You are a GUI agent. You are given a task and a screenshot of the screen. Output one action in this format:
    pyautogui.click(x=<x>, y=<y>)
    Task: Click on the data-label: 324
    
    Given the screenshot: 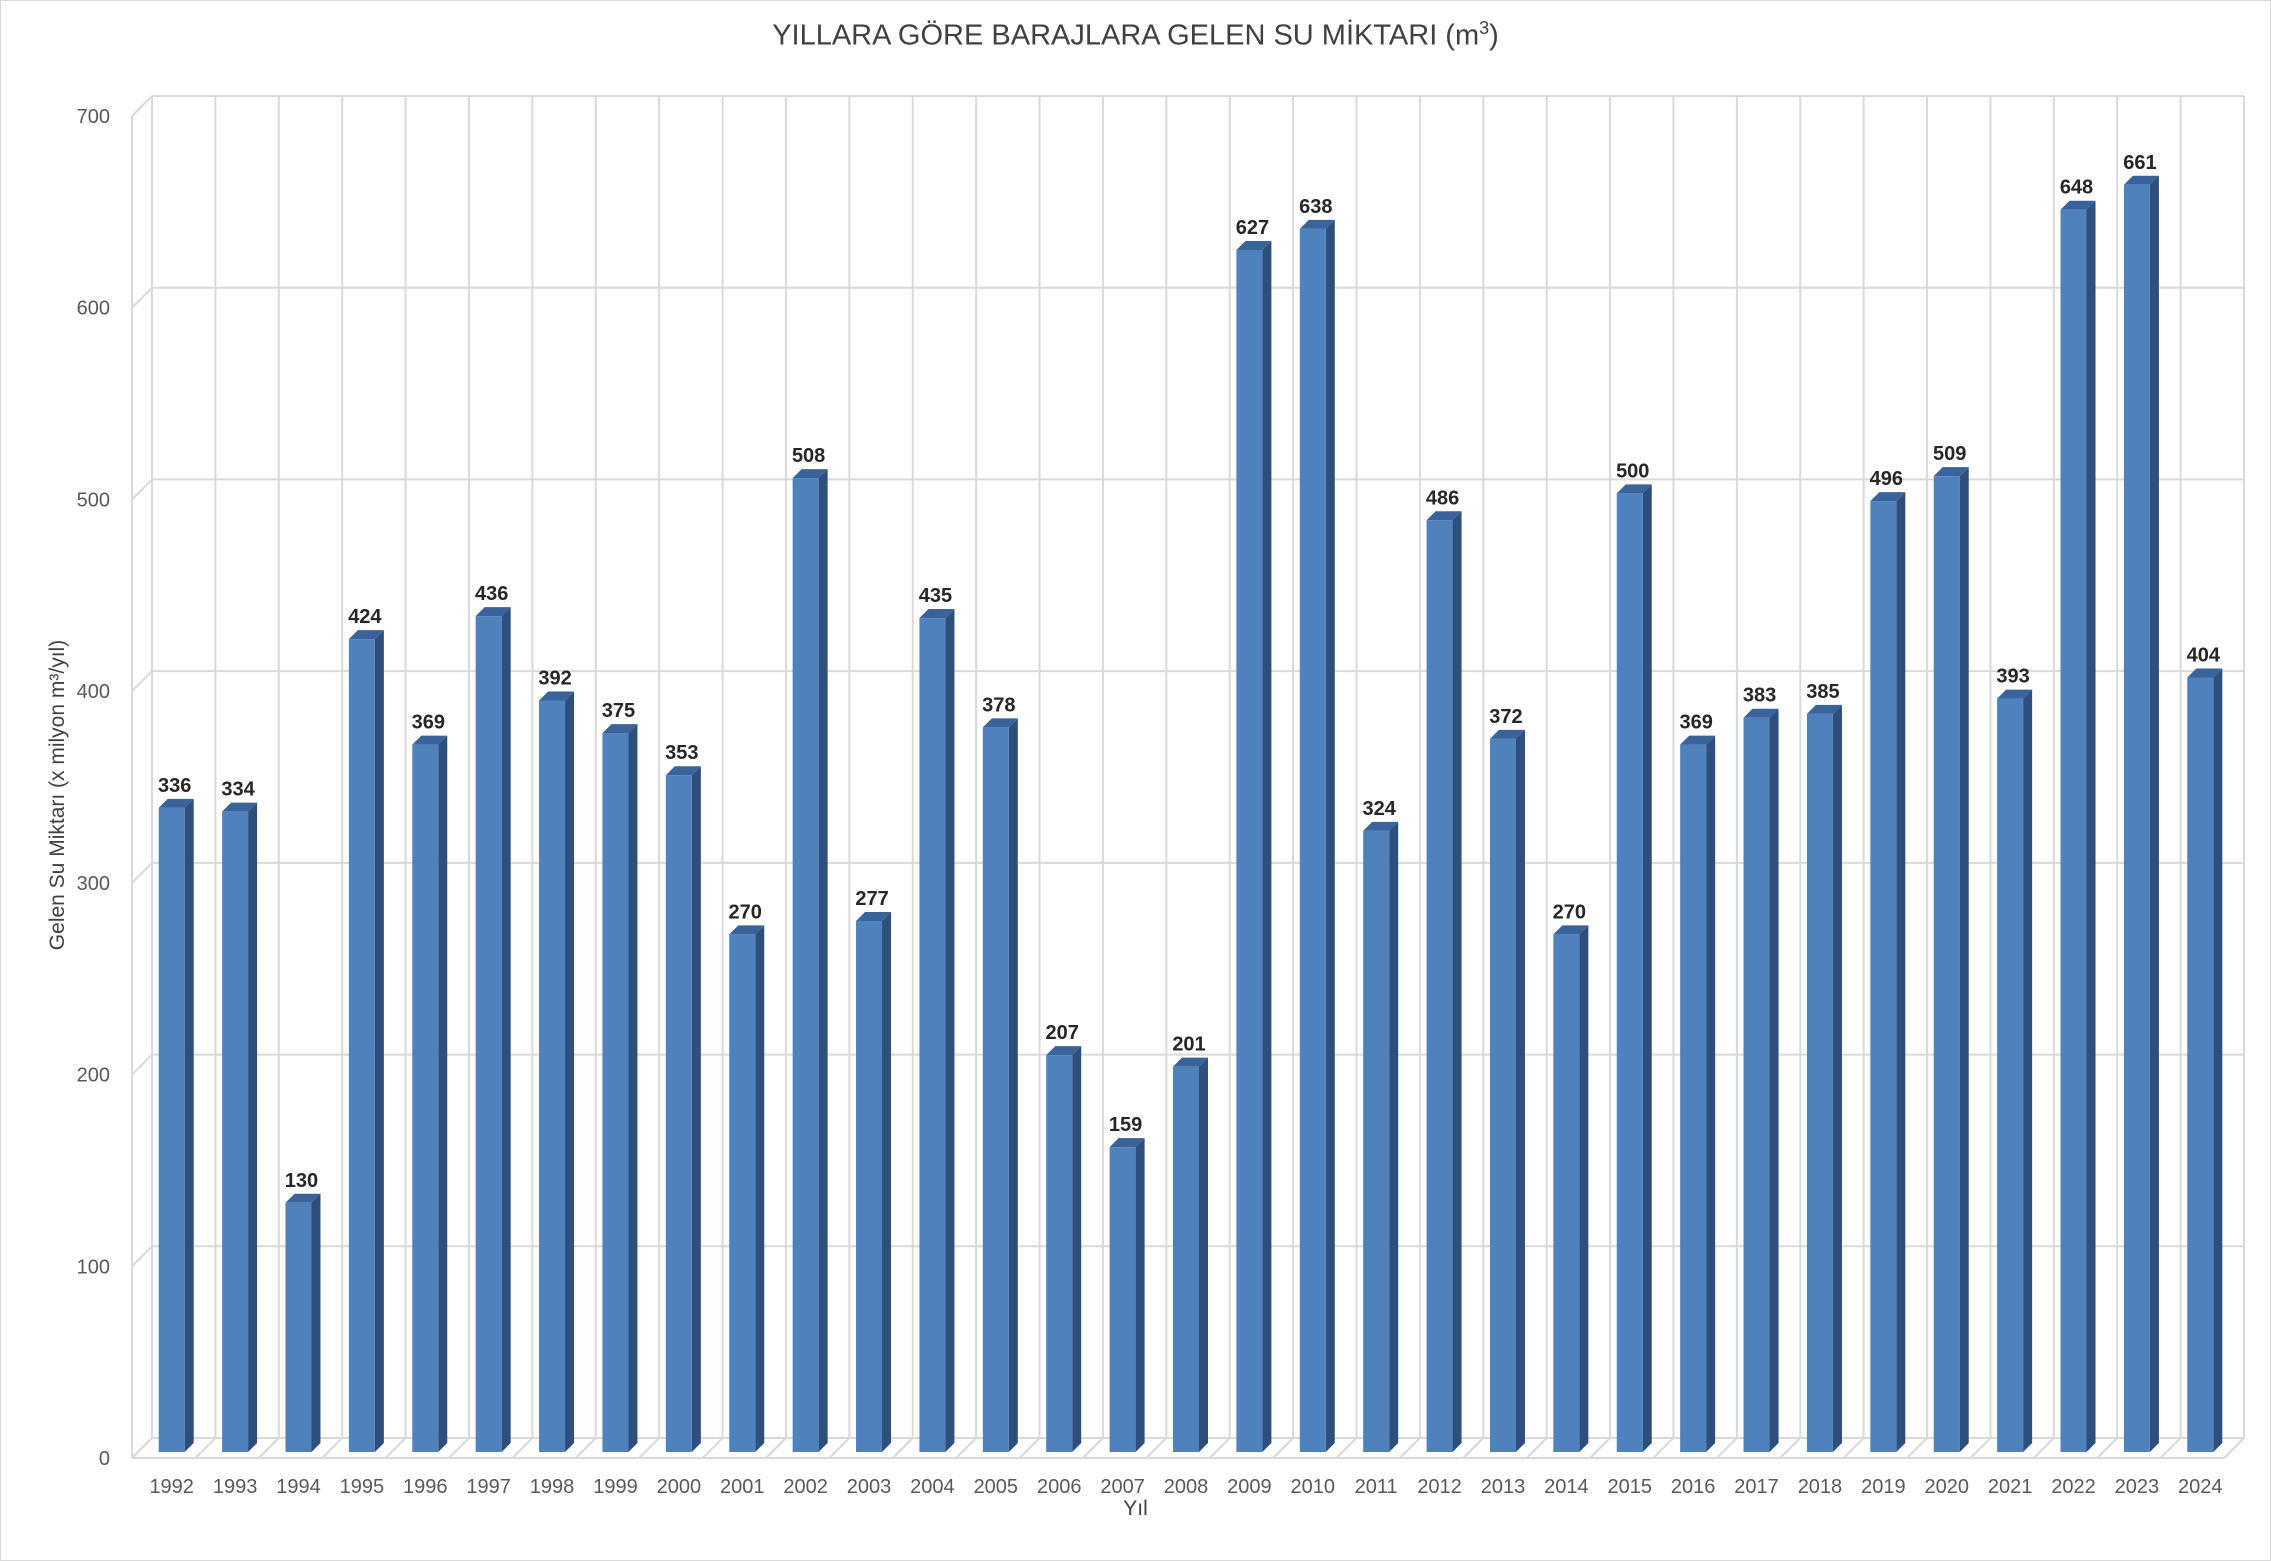 What is the action you would take?
    pyautogui.click(x=1379, y=809)
    